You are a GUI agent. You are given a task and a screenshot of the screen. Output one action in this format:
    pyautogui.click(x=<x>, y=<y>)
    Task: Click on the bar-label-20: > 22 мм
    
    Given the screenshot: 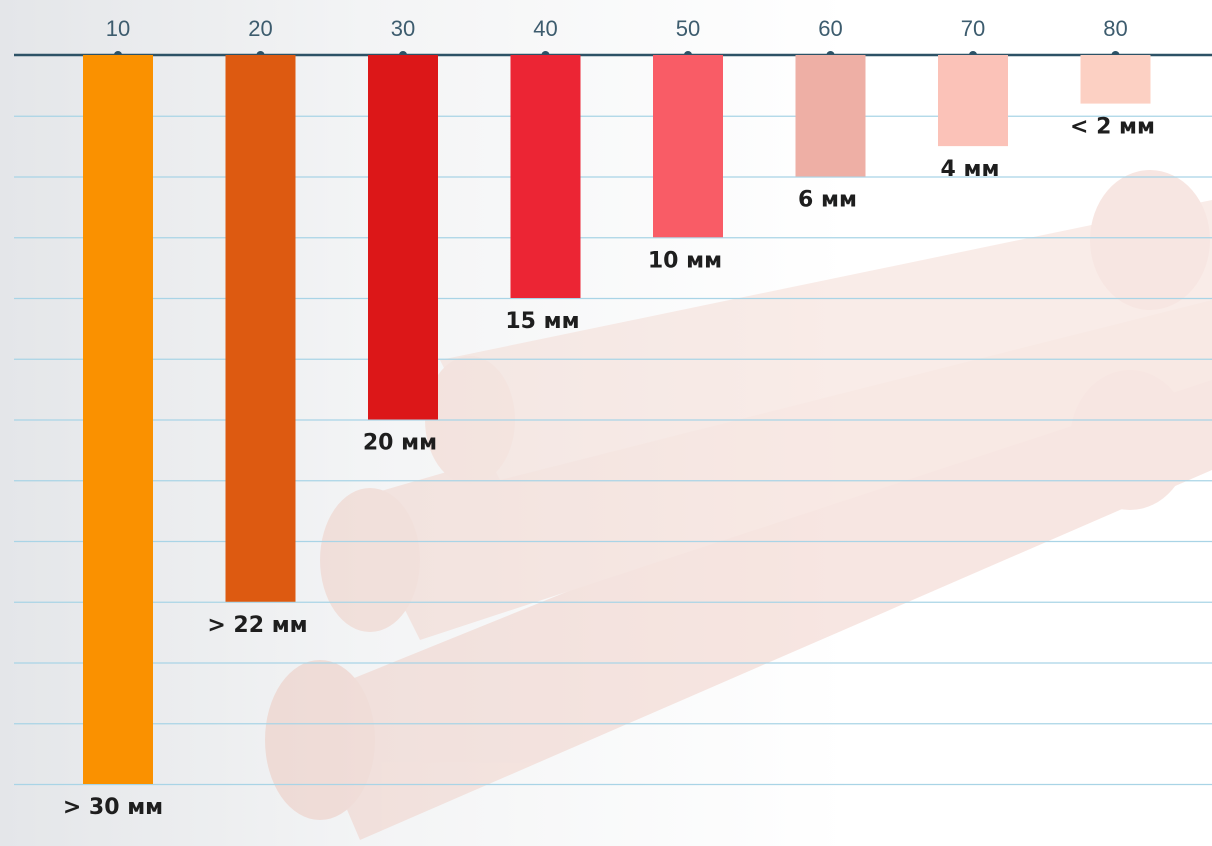 What is the action you would take?
    pyautogui.click(x=257, y=625)
    